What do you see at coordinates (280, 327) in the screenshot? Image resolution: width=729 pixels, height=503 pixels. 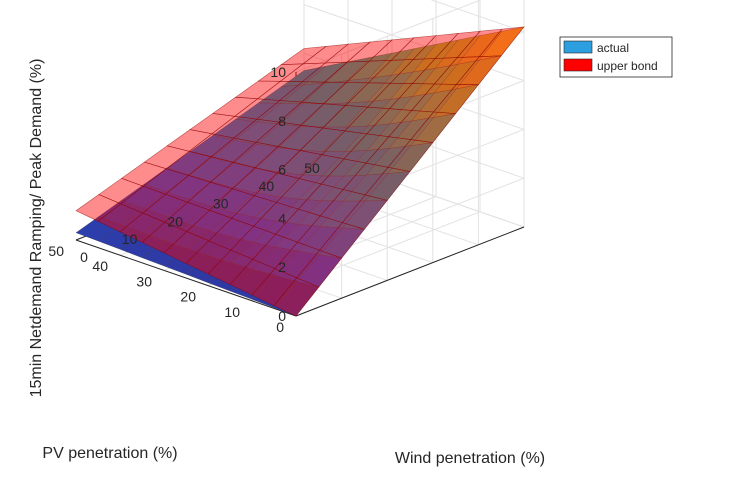 I see `x-tick-label: 0` at bounding box center [280, 327].